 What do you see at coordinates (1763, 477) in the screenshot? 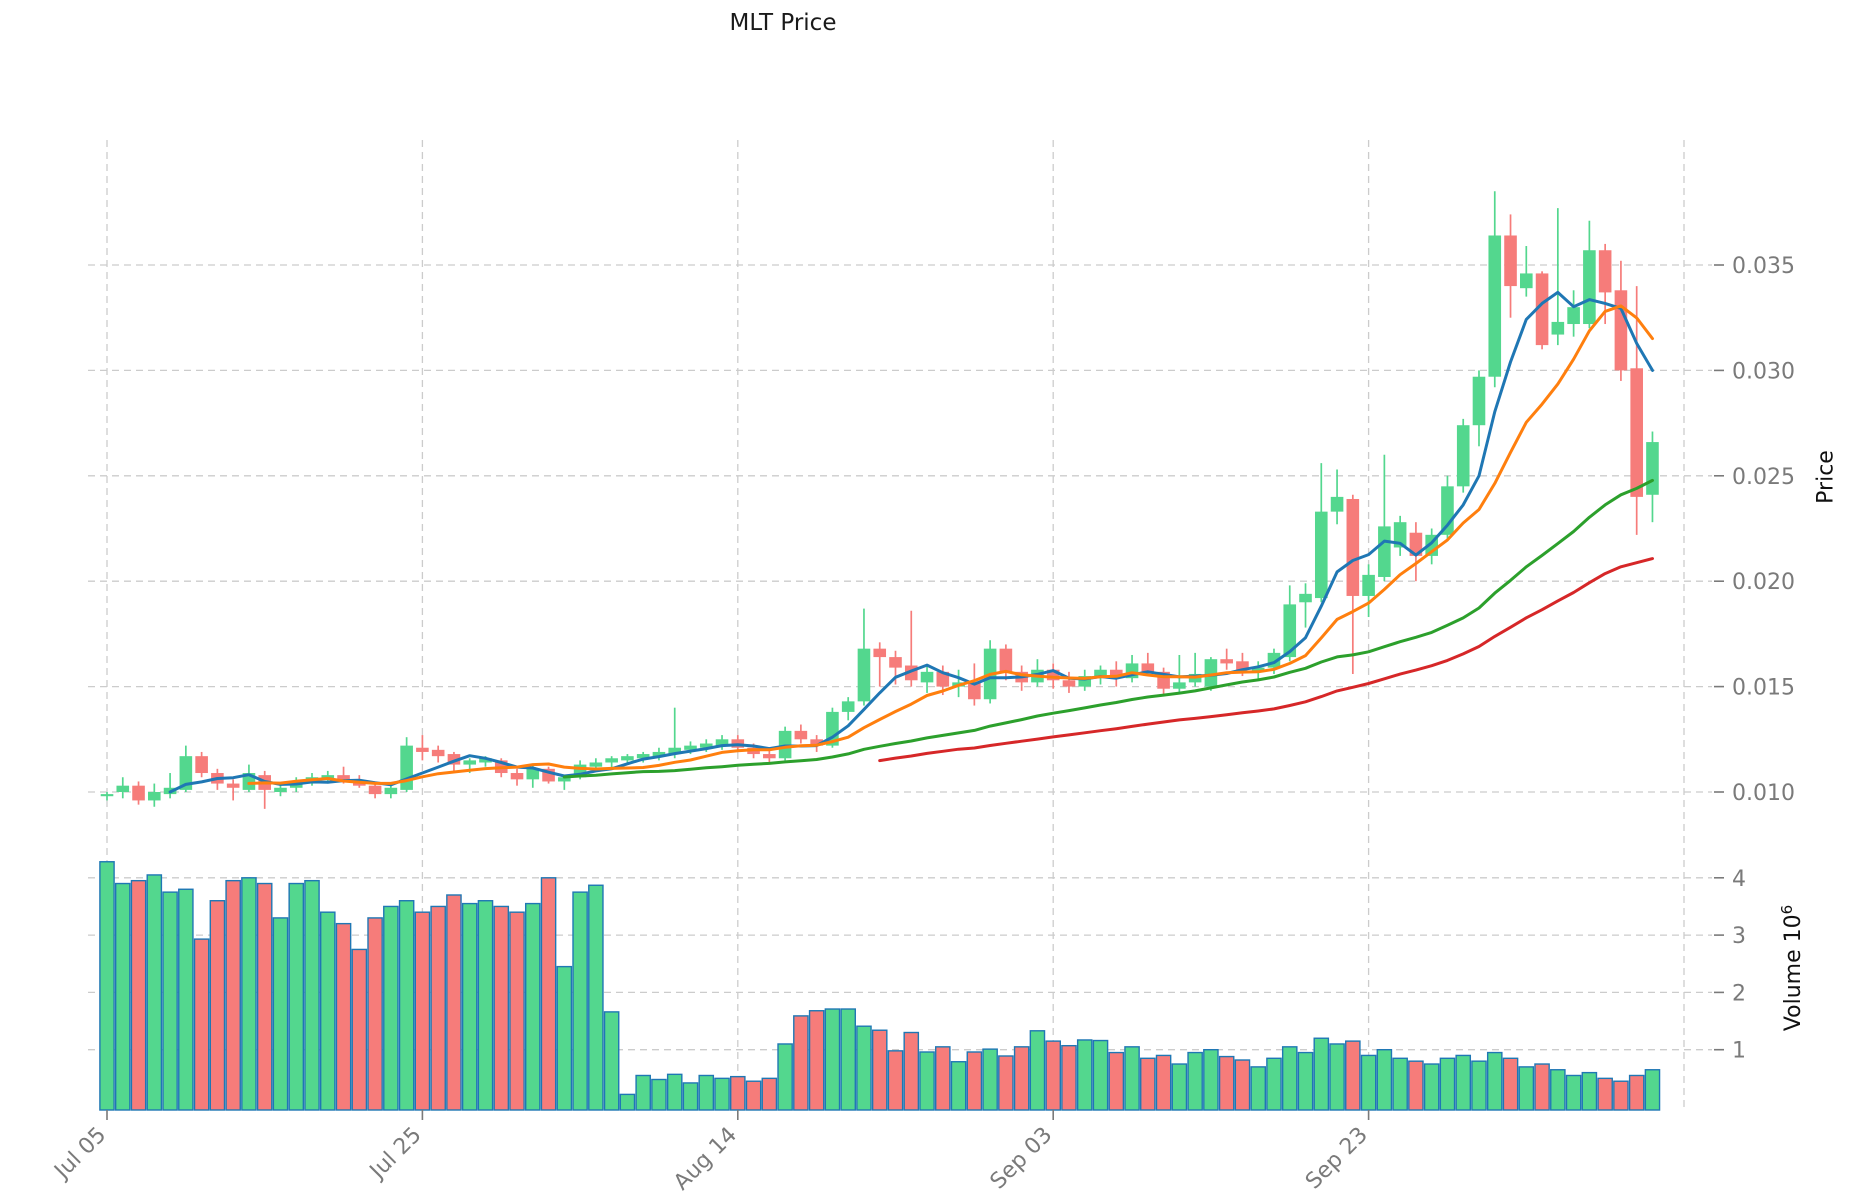
I see `price-tick-label: 0.025` at bounding box center [1763, 477].